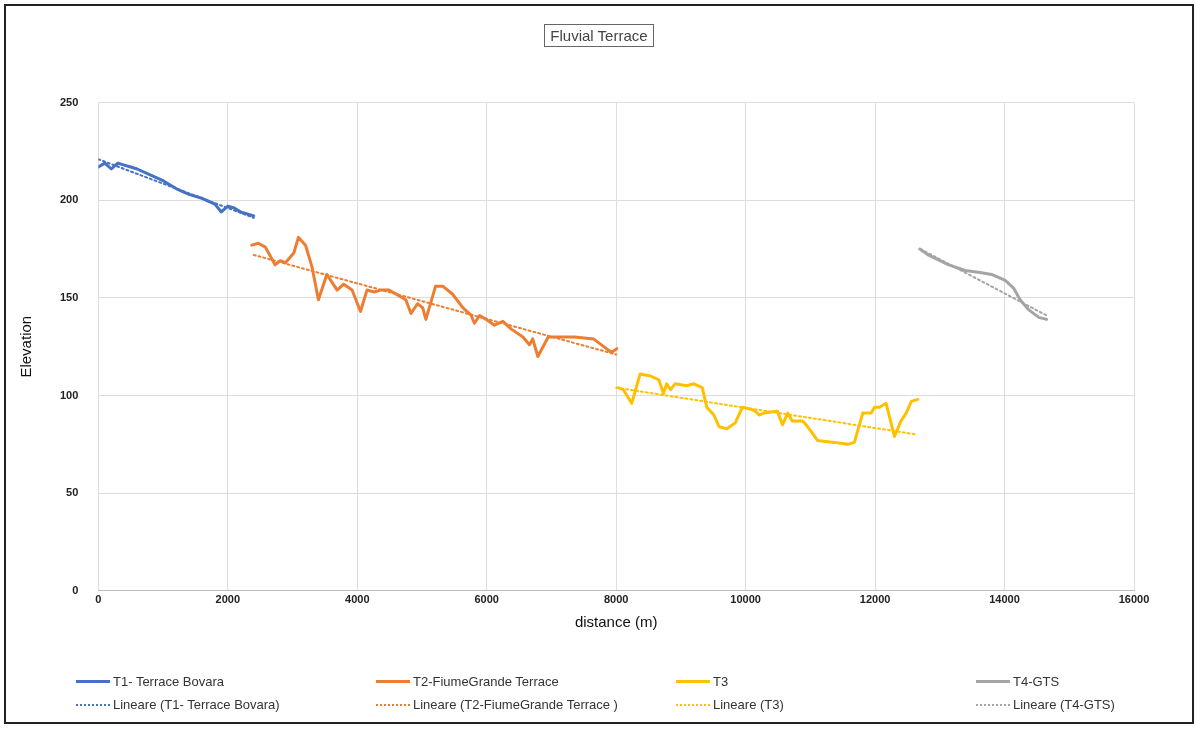 This screenshot has height=730, width=1202. What do you see at coordinates (515, 704) in the screenshot?
I see `legend-label: Lineare (T2-FiumeGrande Terrace )` at bounding box center [515, 704].